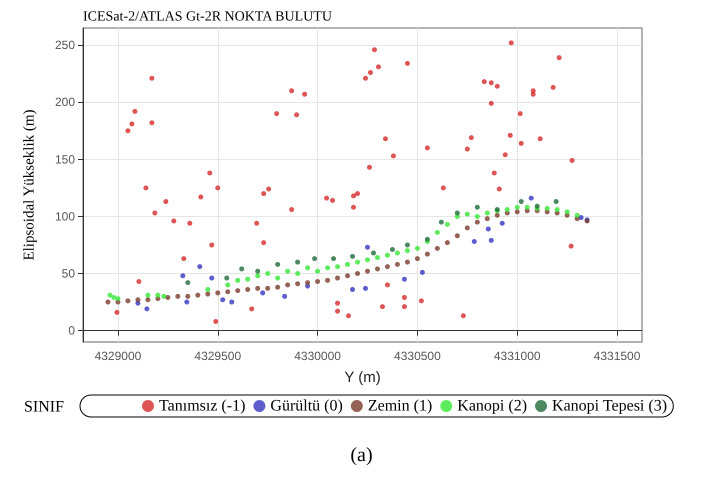 This screenshot has height=479, width=723. What do you see at coordinates (65, 216) in the screenshot?
I see `y-tick-label: 100` at bounding box center [65, 216].